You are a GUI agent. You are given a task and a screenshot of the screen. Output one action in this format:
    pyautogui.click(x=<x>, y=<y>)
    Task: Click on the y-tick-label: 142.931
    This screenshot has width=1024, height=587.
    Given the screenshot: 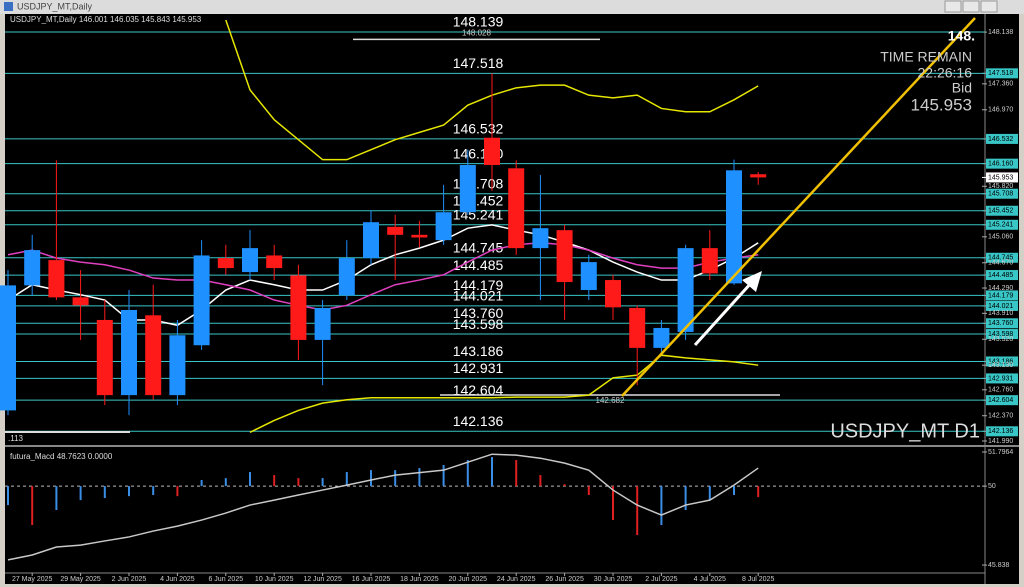 What is the action you would take?
    pyautogui.click(x=1000, y=378)
    